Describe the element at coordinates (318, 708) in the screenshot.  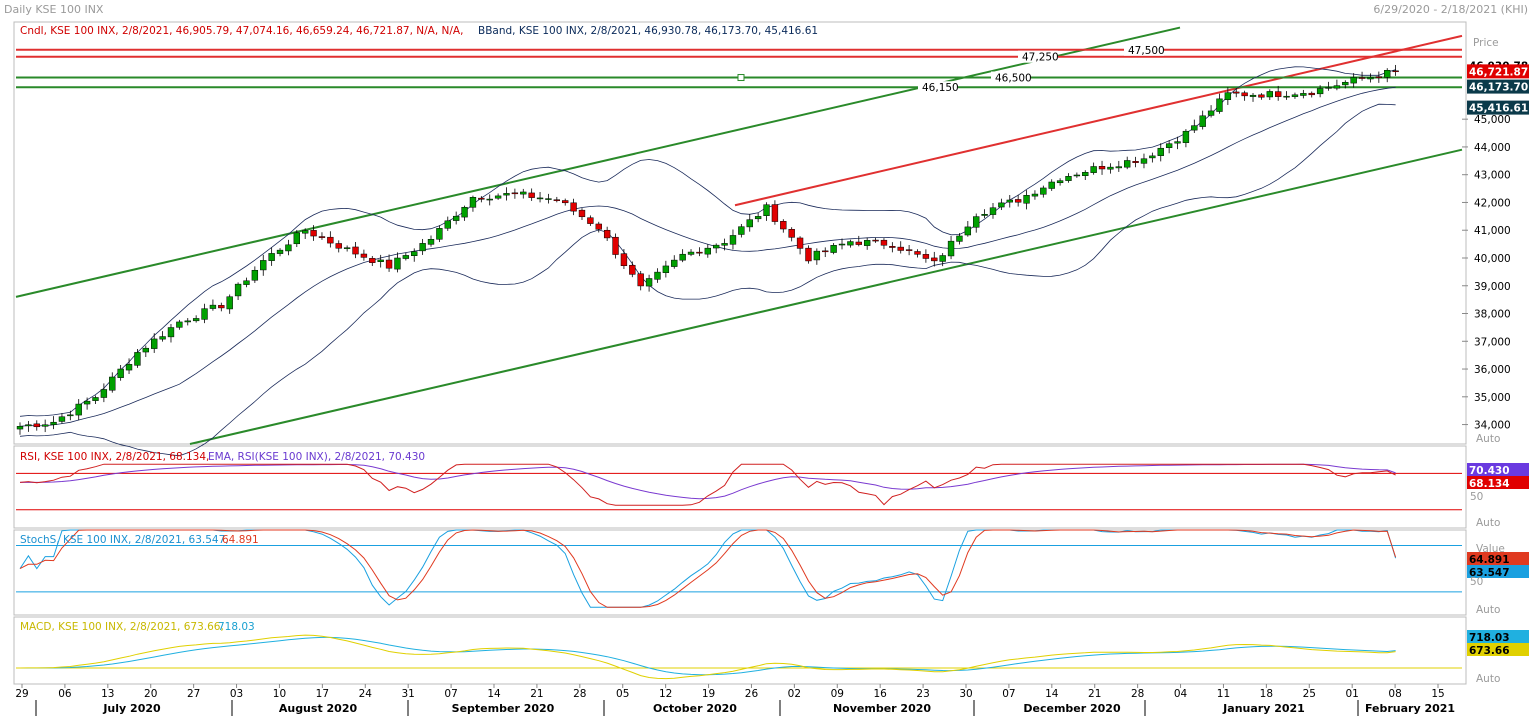
I see `x-month-label: August 2020` at that location.